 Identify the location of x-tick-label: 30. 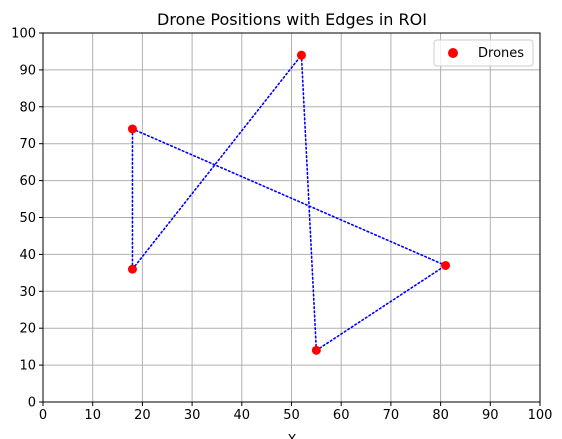
(192, 415).